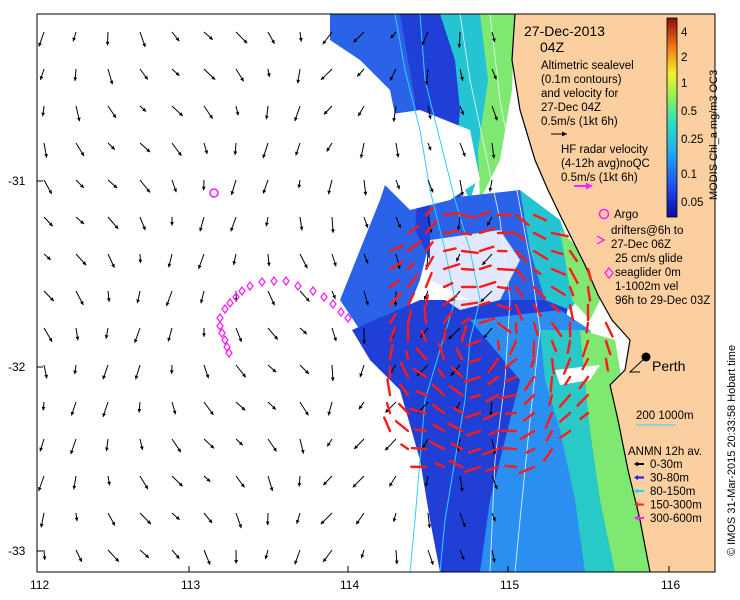 Image resolution: width=740 pixels, height=600 pixels. What do you see at coordinates (601, 240) in the screenshot?
I see `drifter-legend-icon` at bounding box center [601, 240].